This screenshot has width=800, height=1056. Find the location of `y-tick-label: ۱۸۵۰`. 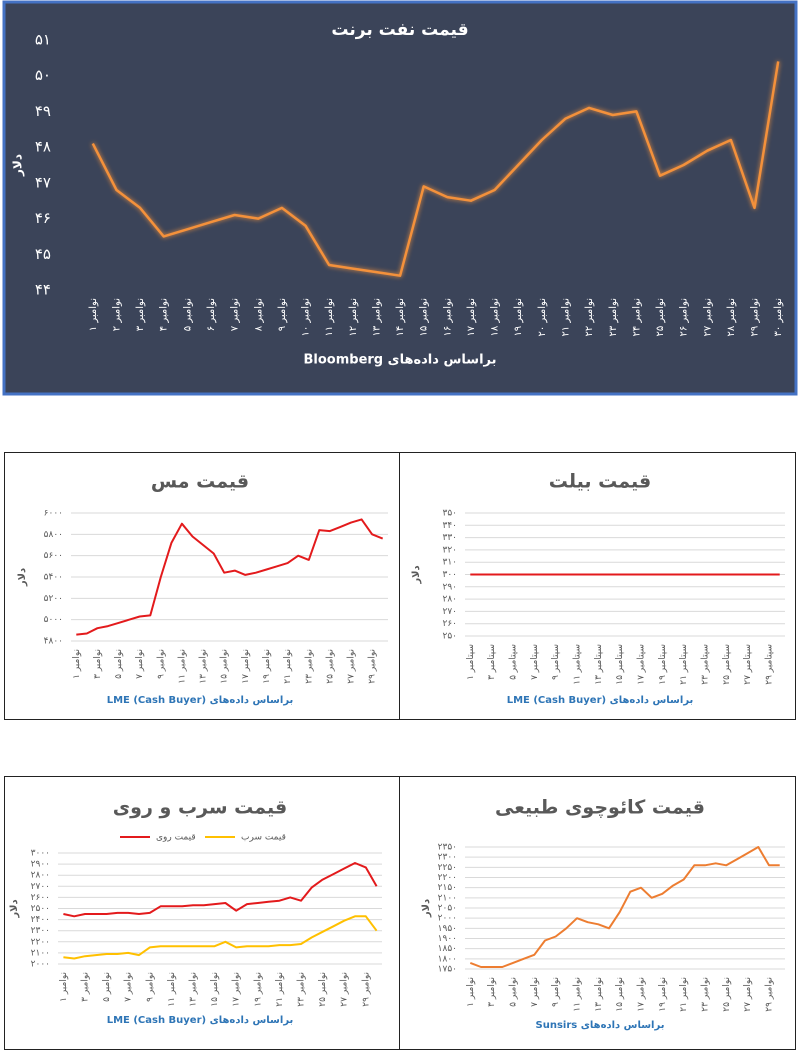

y-tick-label: ۱۸۵۰ is located at coordinates (447, 949).